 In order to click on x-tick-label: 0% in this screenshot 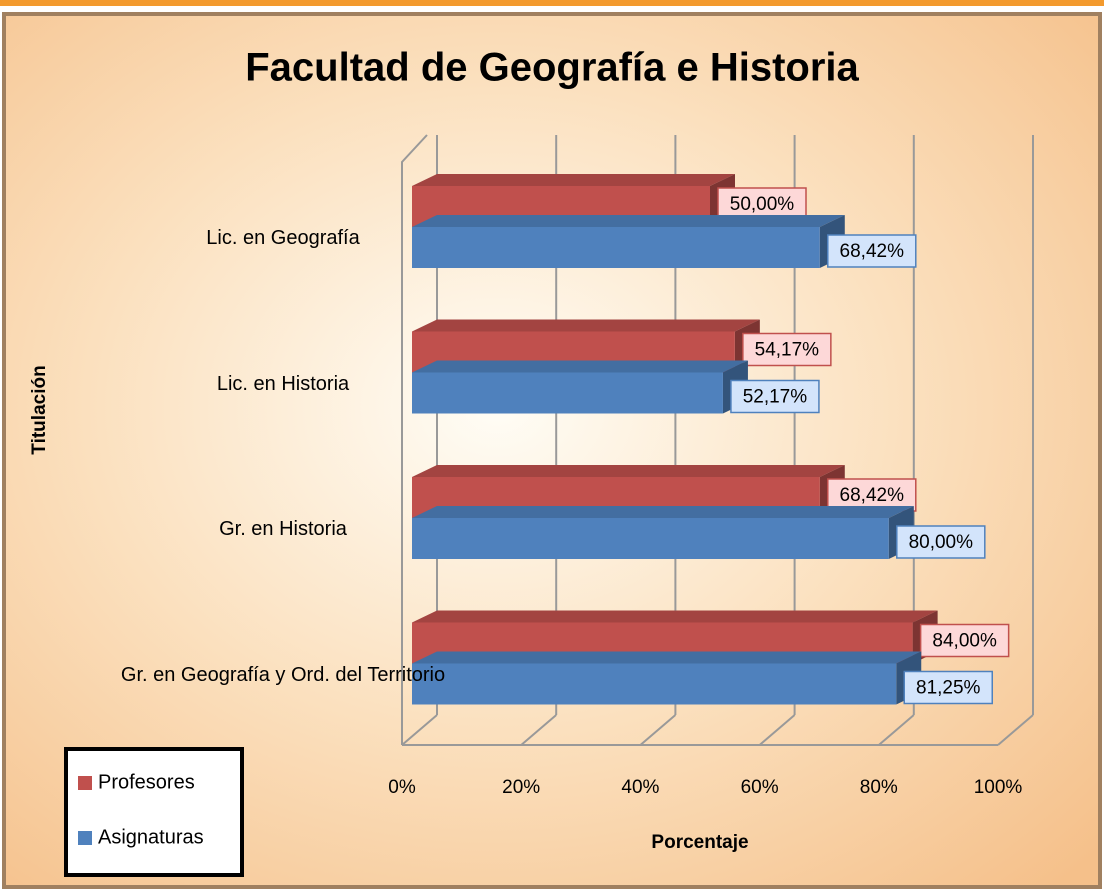, I will do `click(402, 787)`.